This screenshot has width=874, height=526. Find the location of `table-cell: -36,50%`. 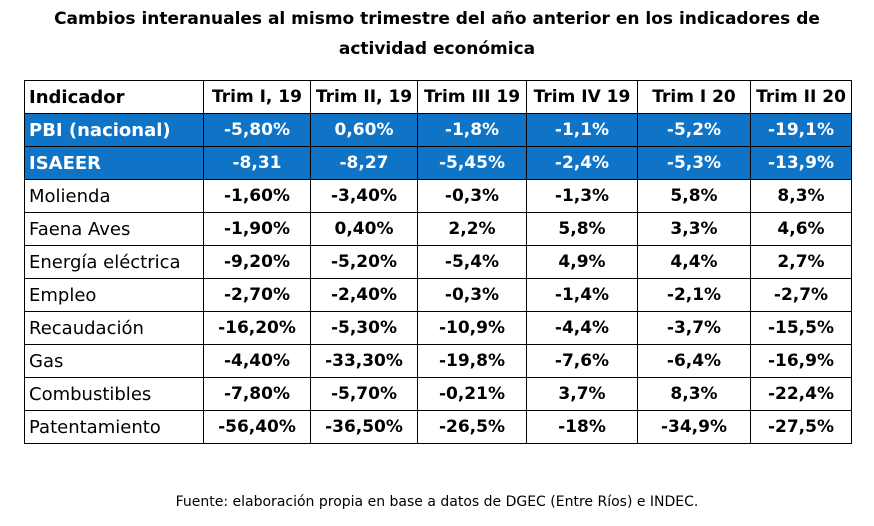

table-cell: -36,50% is located at coordinates (364, 427).